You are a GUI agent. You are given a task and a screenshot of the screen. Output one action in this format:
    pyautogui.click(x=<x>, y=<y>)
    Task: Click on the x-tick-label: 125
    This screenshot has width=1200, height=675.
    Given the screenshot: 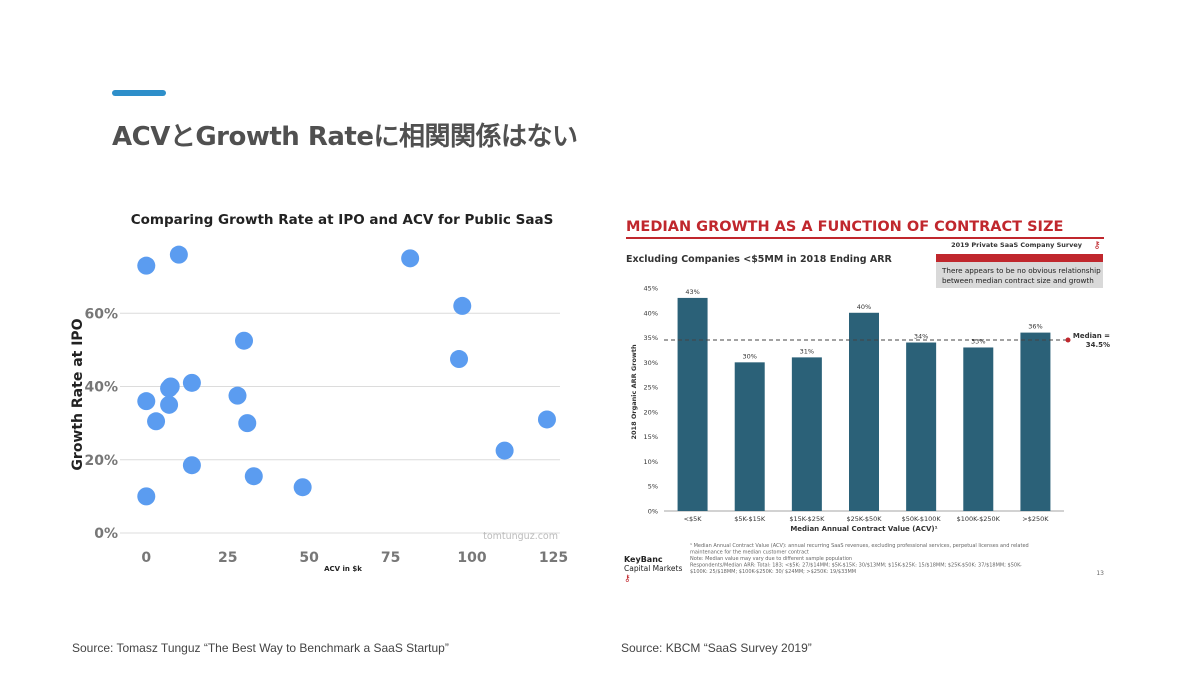 What is the action you would take?
    pyautogui.click(x=553, y=558)
    